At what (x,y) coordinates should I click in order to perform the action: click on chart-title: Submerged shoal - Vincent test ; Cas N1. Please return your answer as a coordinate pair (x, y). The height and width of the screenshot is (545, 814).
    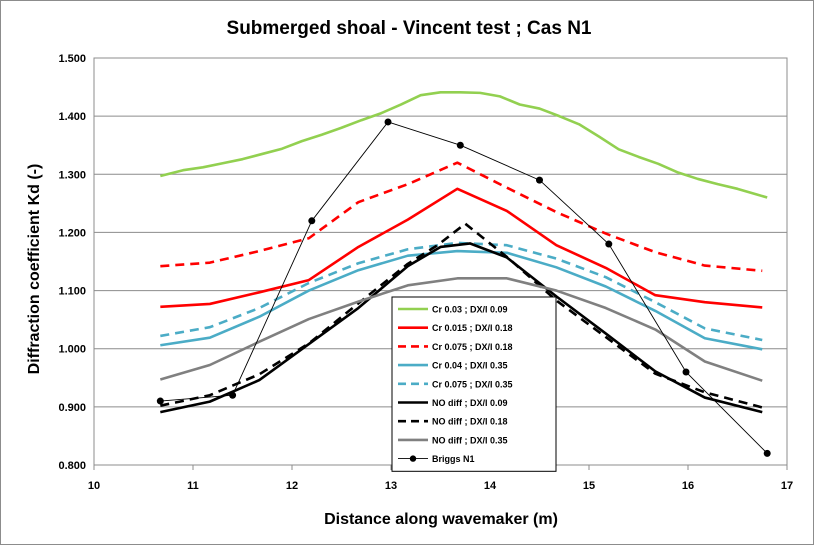
    Looking at the image, I should click on (409, 28).